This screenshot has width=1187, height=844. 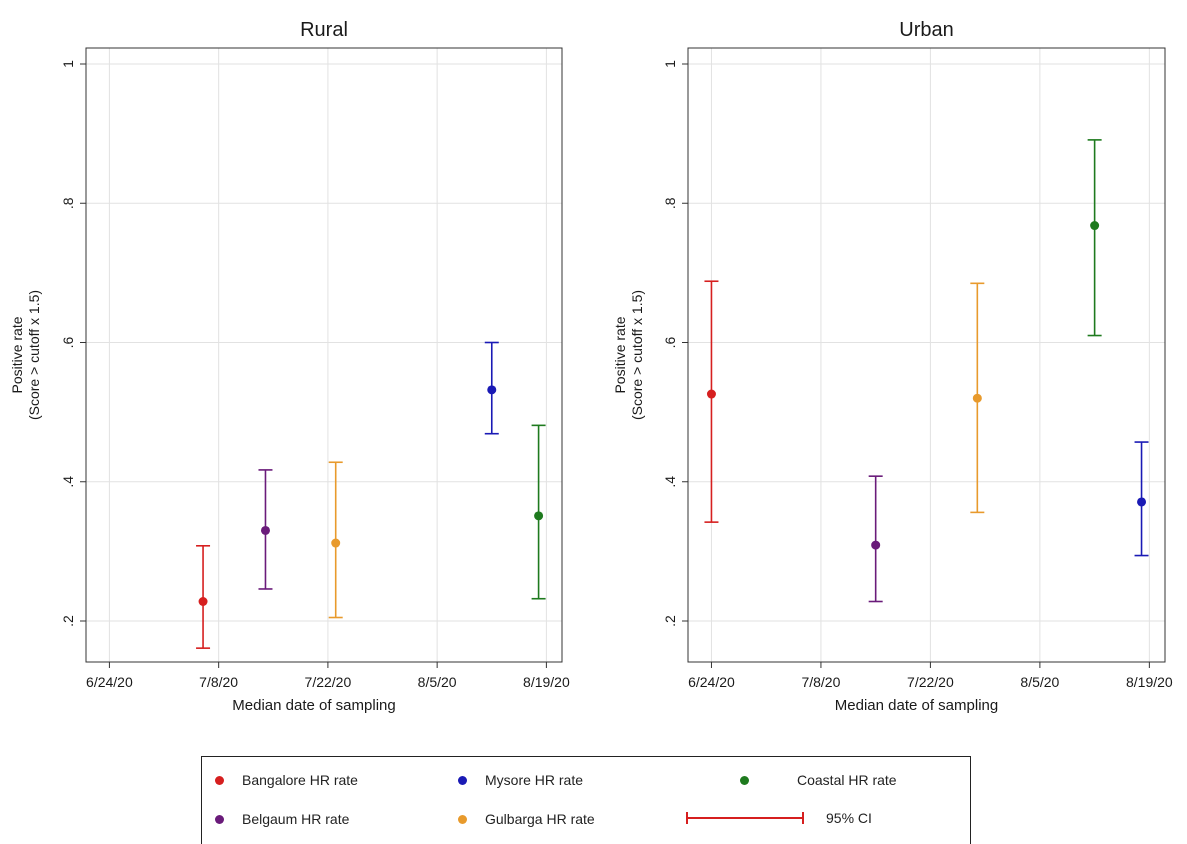 I want to click on legend-marker-gulbarga, so click(x=462, y=819).